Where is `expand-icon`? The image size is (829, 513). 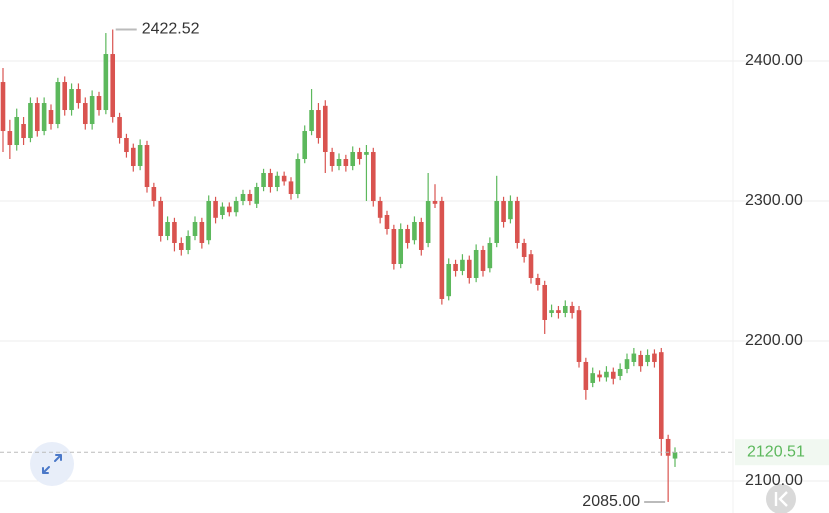 expand-icon is located at coordinates (52, 464).